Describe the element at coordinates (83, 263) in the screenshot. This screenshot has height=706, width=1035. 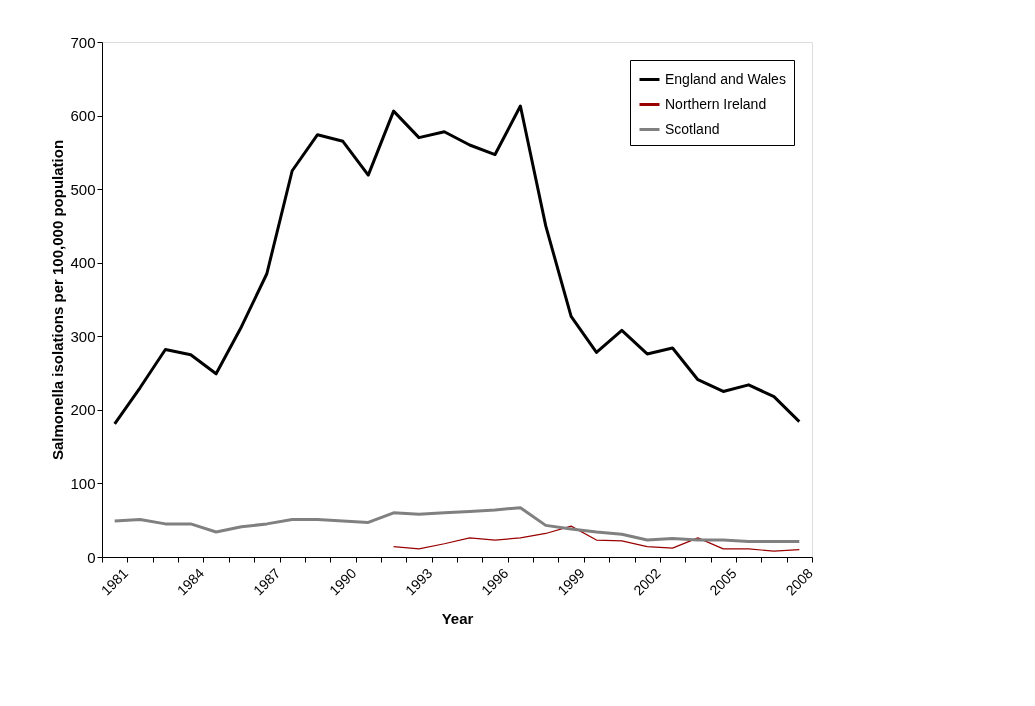
I see `y-tick-label: 400` at that location.